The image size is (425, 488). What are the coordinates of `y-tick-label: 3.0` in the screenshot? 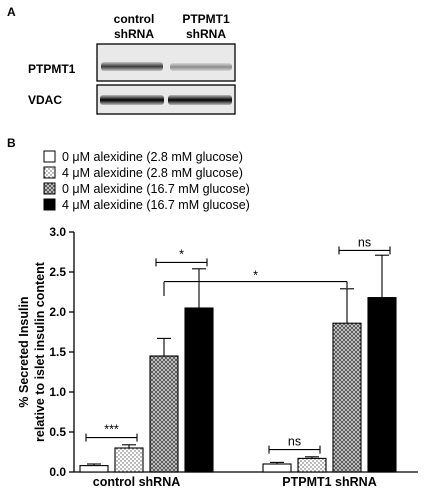 It's located at (57, 232).